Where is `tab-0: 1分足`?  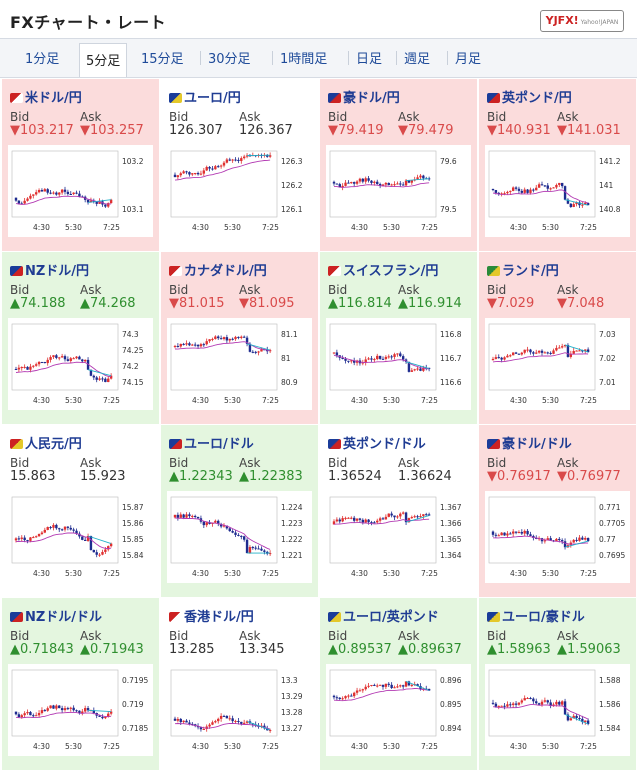
tab-0: 1分足 is located at coordinates (42, 57).